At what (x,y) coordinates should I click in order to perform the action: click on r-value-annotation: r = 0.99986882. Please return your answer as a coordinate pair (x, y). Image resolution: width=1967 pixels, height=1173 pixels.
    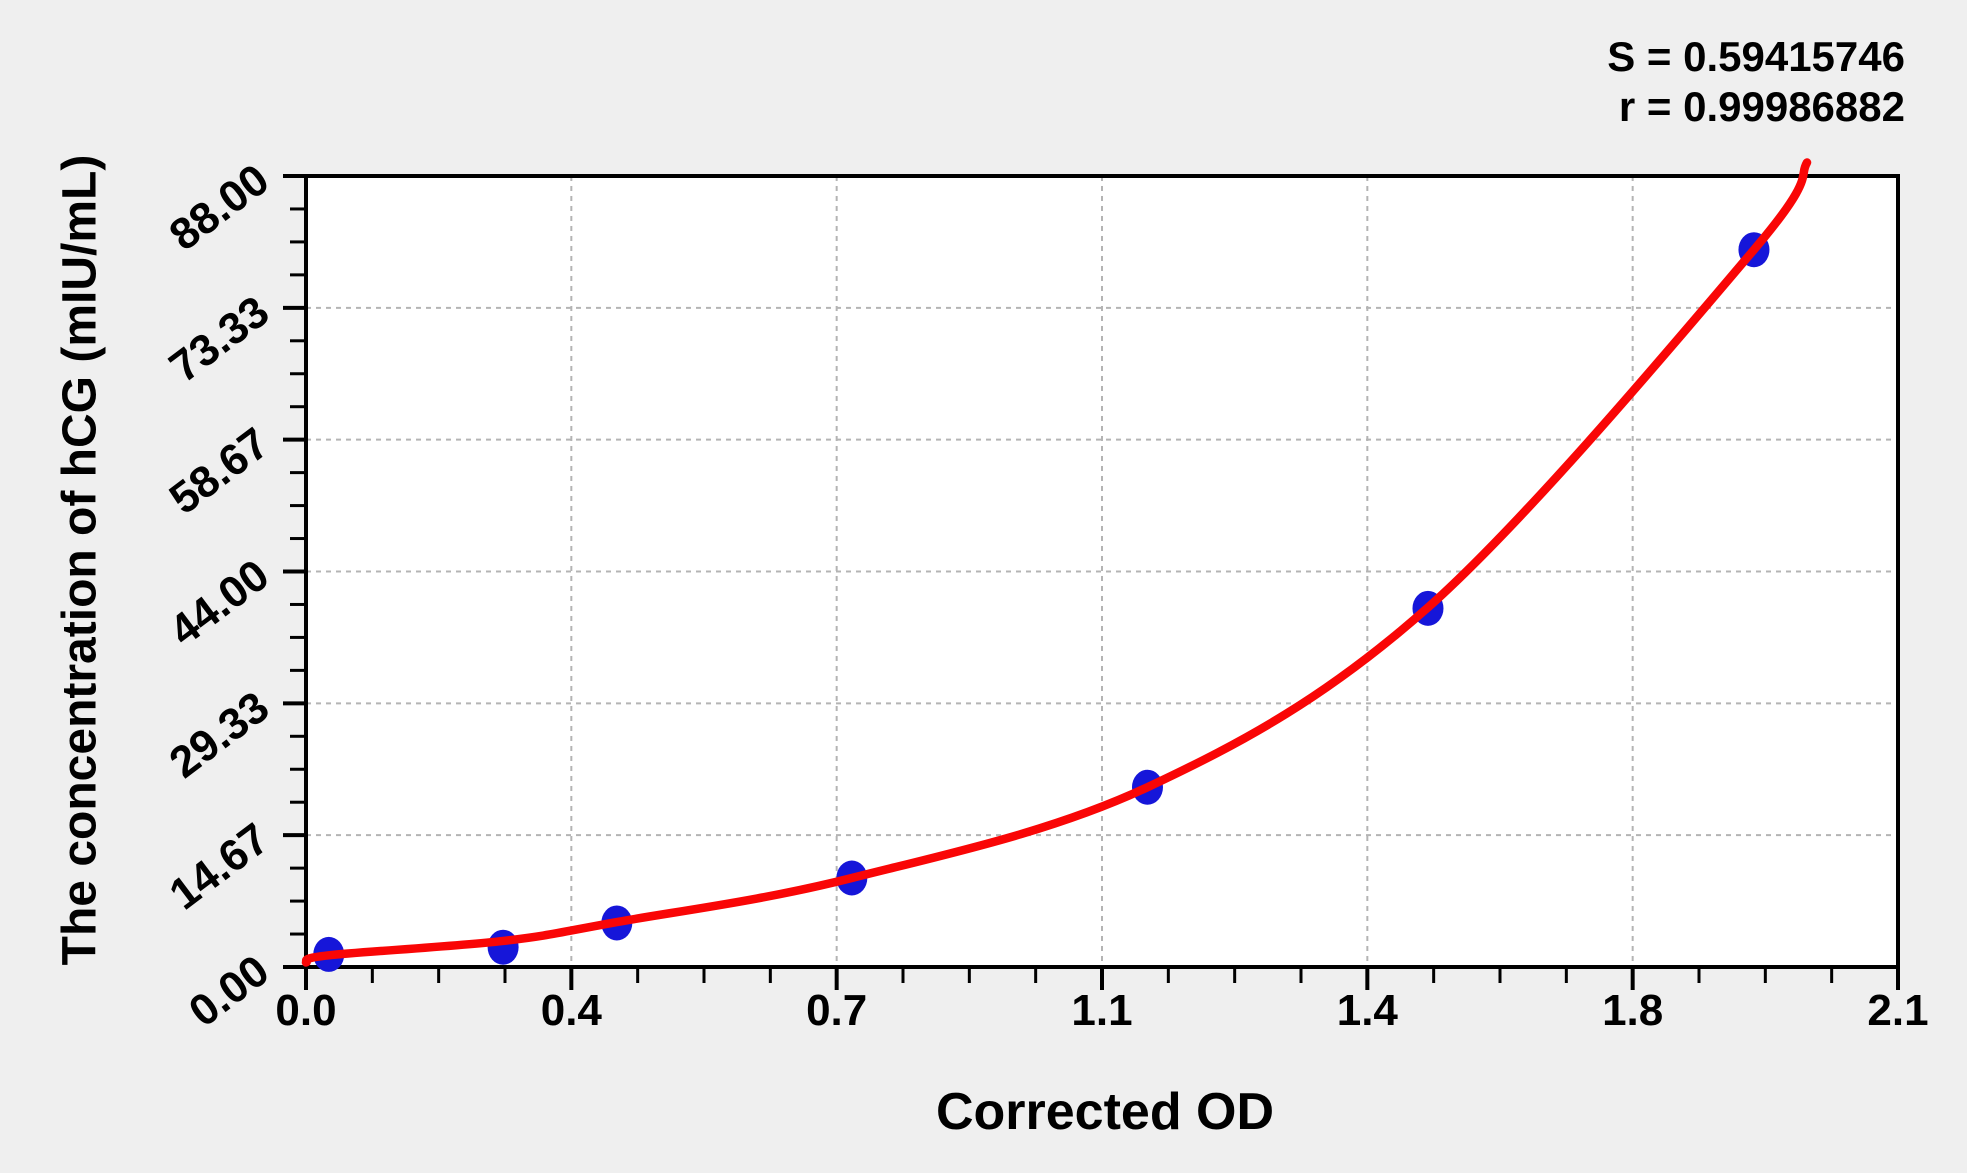
    Looking at the image, I should click on (1761, 106).